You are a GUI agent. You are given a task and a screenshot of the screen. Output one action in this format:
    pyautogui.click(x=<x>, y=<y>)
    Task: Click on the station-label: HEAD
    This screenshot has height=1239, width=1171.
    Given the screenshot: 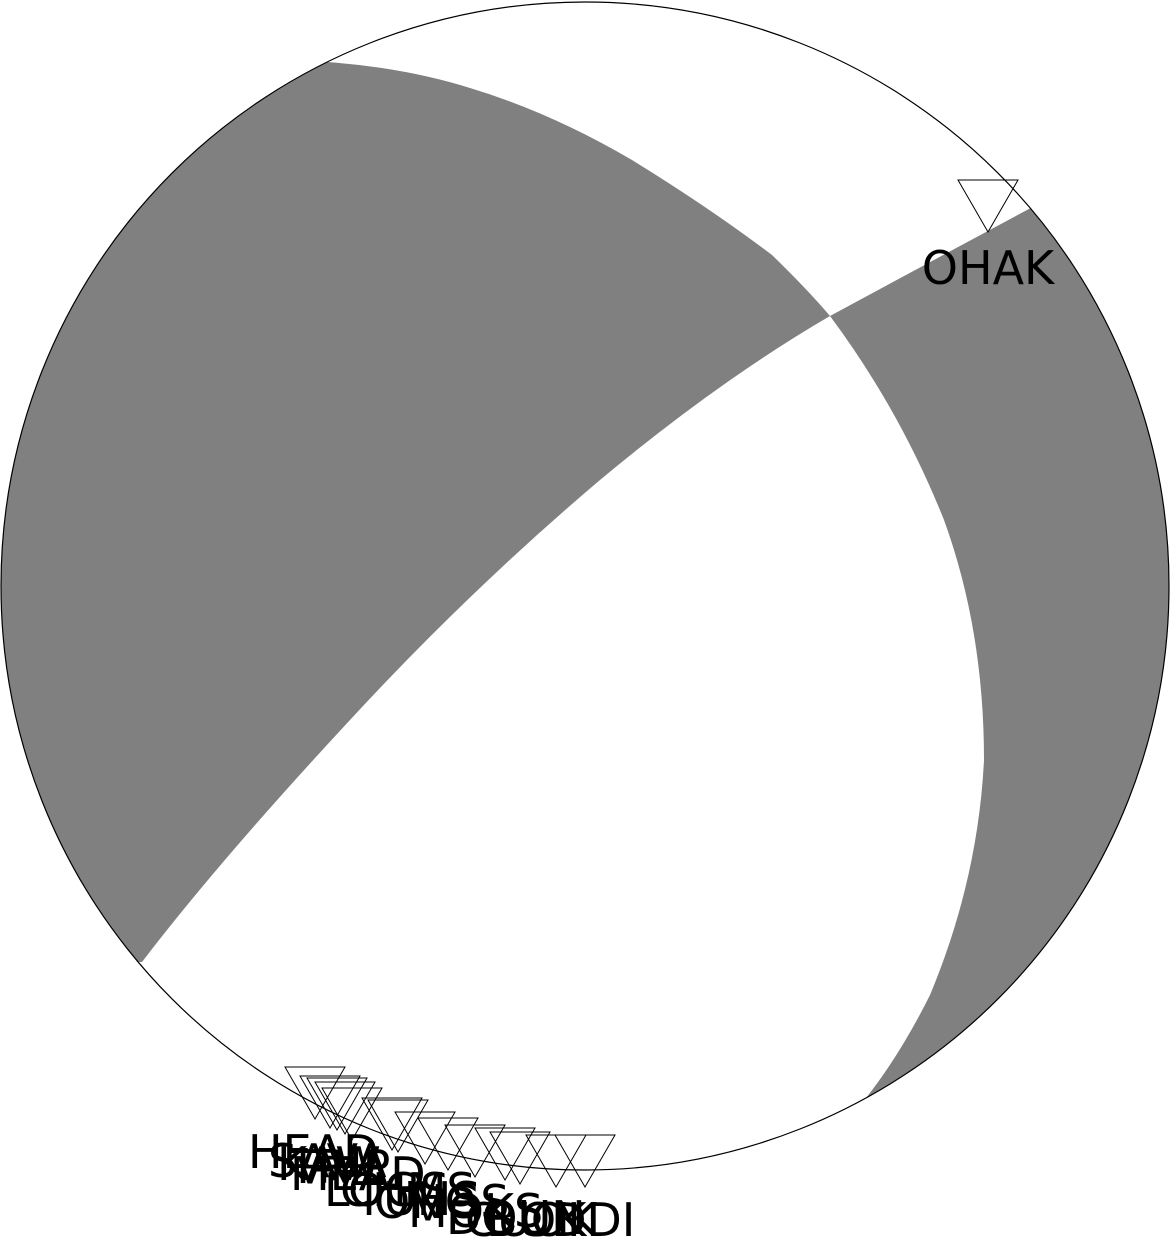 What is the action you would take?
    pyautogui.click(x=313, y=1152)
    